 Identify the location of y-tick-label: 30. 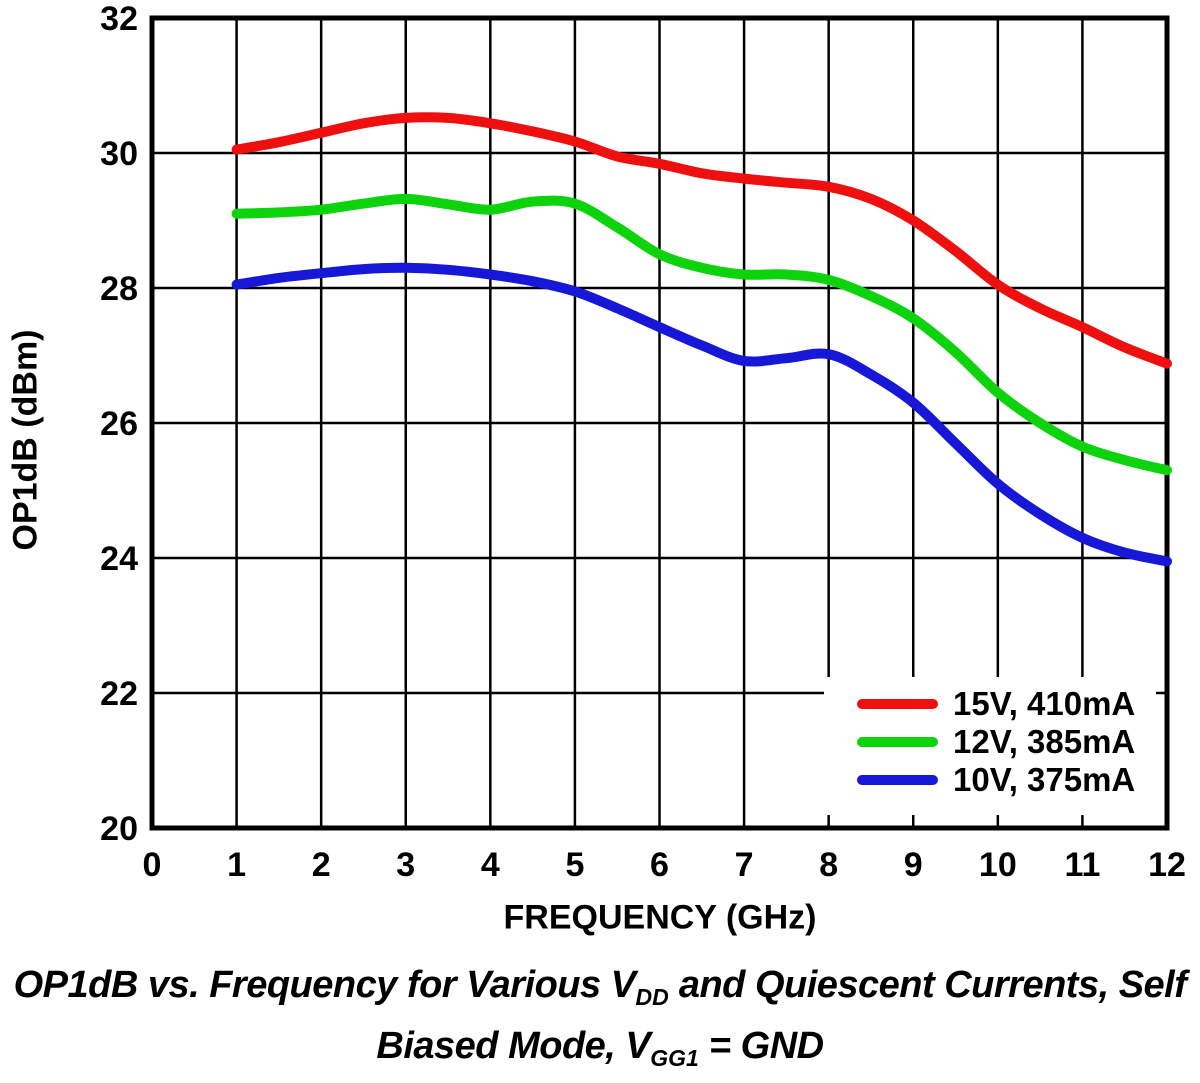
(119, 154).